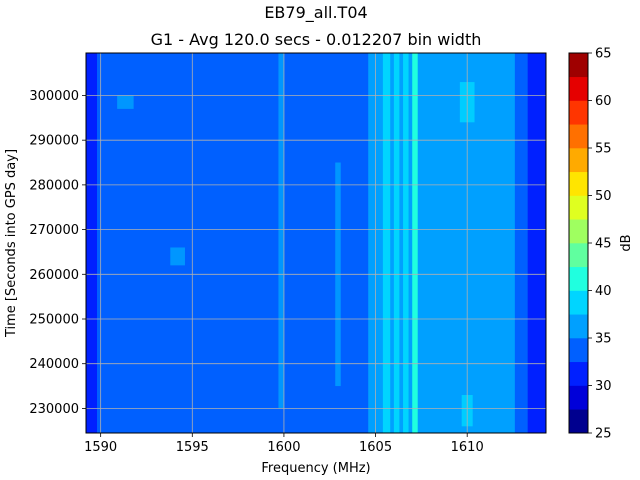  What do you see at coordinates (54, 230) in the screenshot?
I see `y-tick-label-4: 270000` at bounding box center [54, 230].